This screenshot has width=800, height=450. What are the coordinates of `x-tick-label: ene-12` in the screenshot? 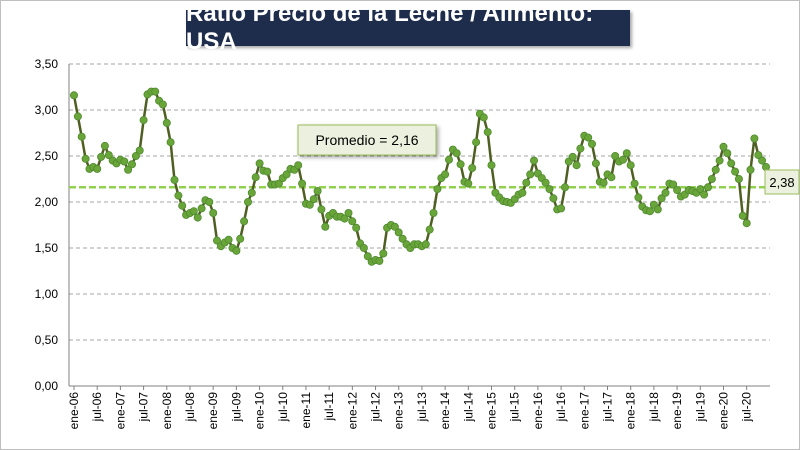 It's located at (352, 411).